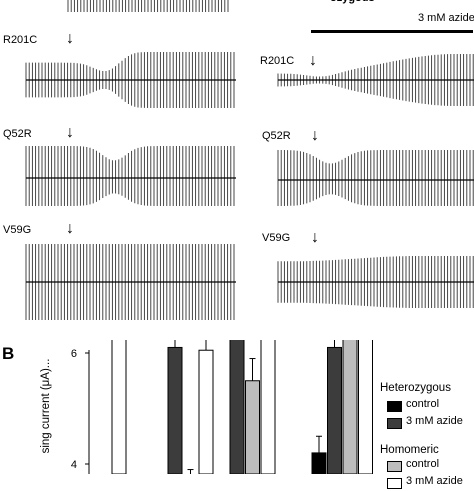 The width and height of the screenshot is (474, 491). I want to click on trace-left-q52r, so click(130, 176).